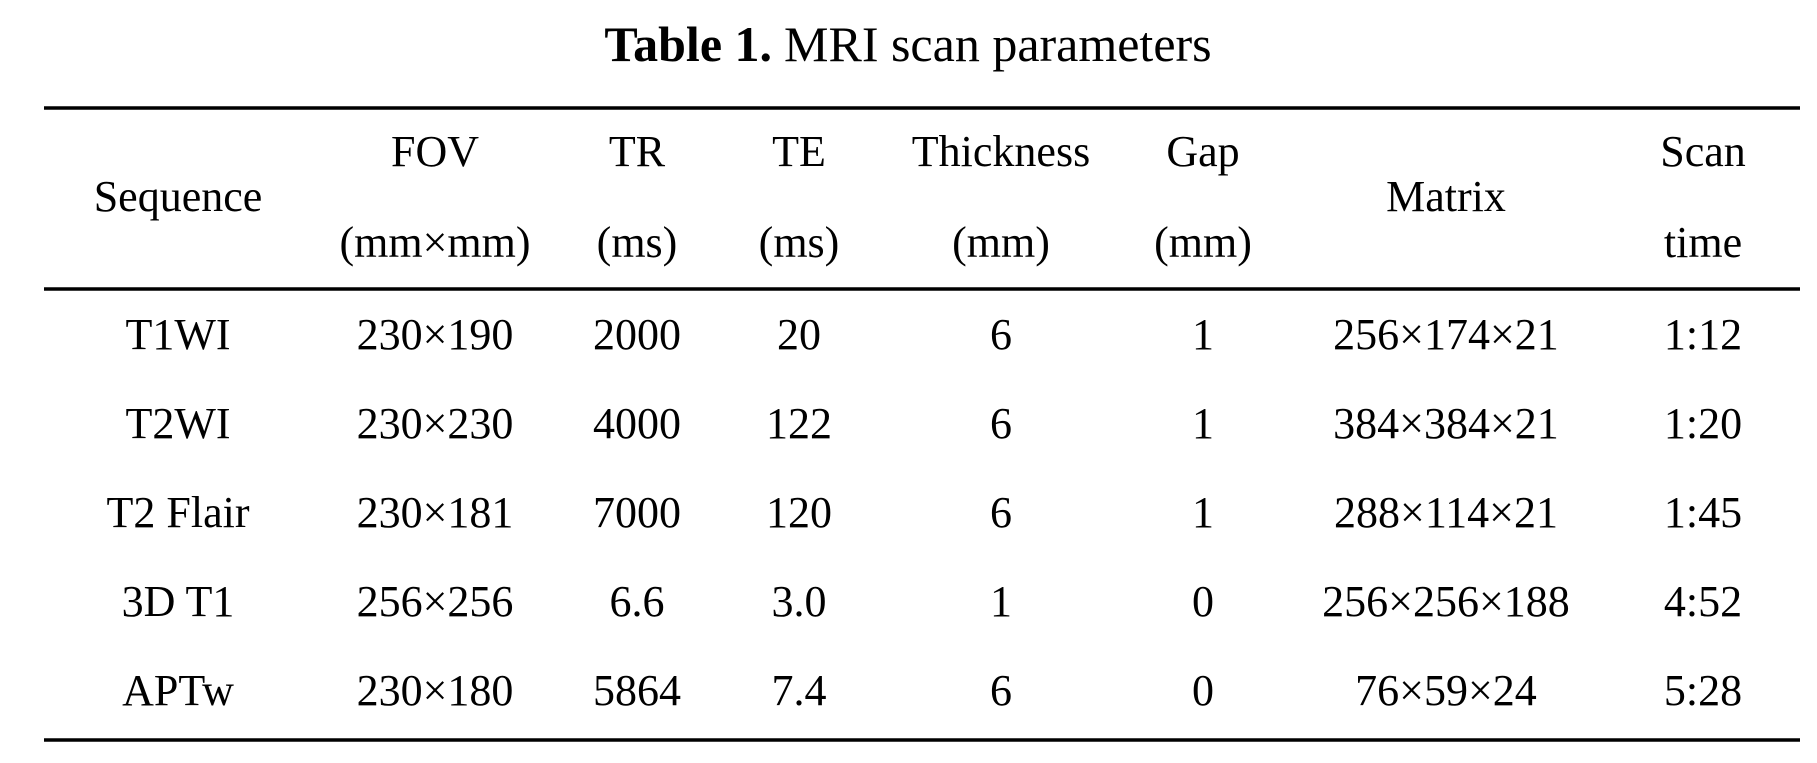 The image size is (1817, 763). I want to click on table-title: Table 1. MRI scan parameters, so click(907, 44).